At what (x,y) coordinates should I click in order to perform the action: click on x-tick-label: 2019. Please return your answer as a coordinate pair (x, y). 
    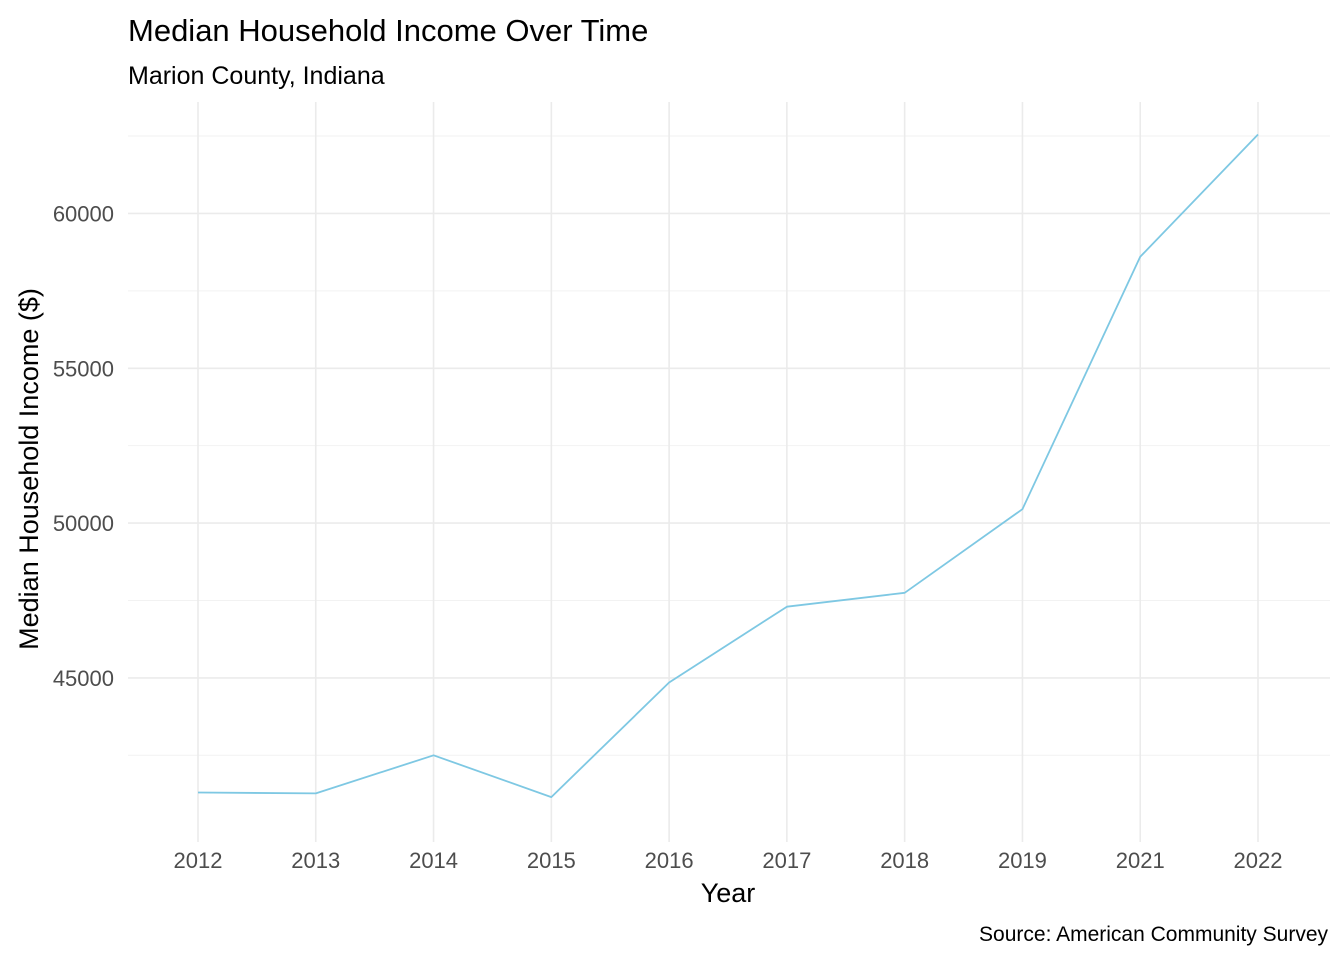
    Looking at the image, I should click on (1022, 860).